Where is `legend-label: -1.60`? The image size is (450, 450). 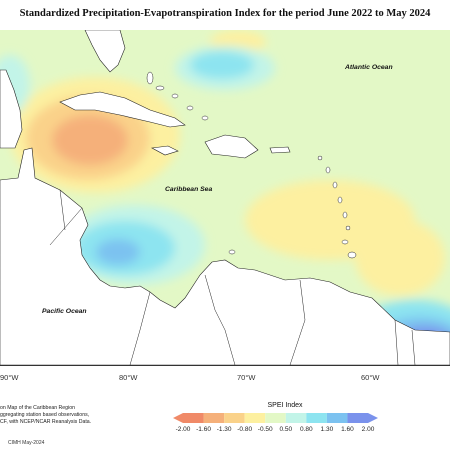
legend-label: -1.60 is located at coordinates (203, 429).